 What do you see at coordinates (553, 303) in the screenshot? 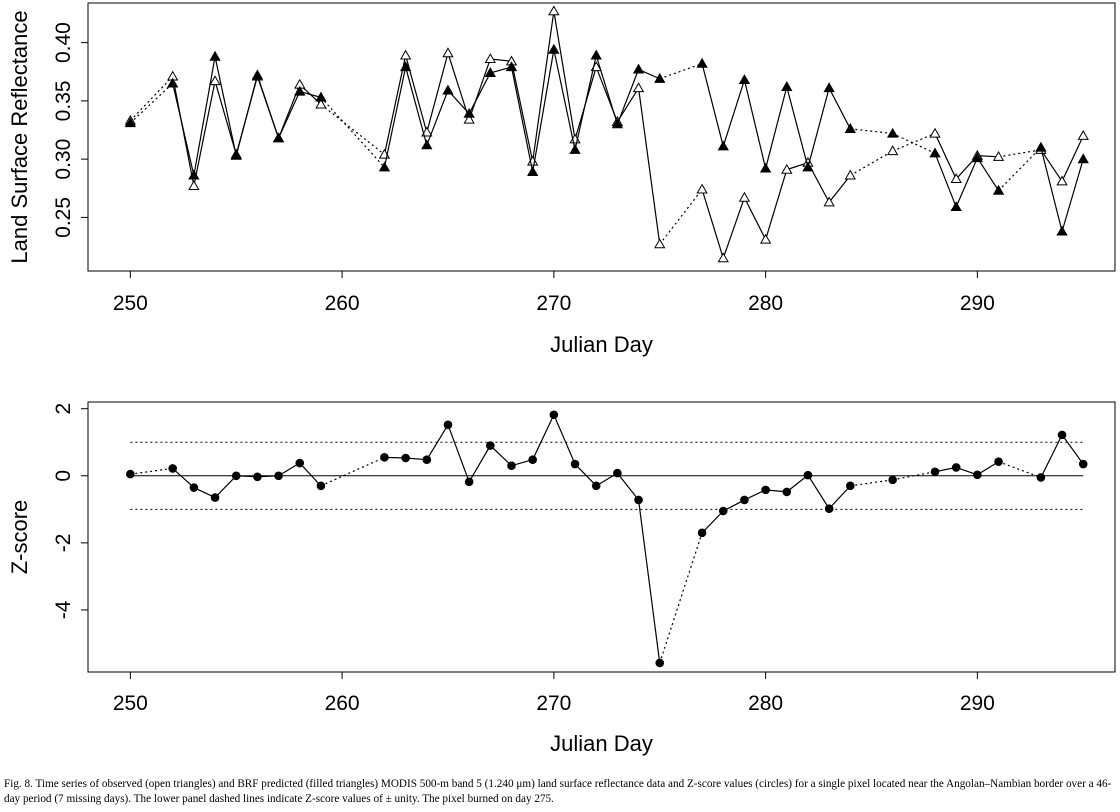
I see `x-tick-label: 270` at bounding box center [553, 303].